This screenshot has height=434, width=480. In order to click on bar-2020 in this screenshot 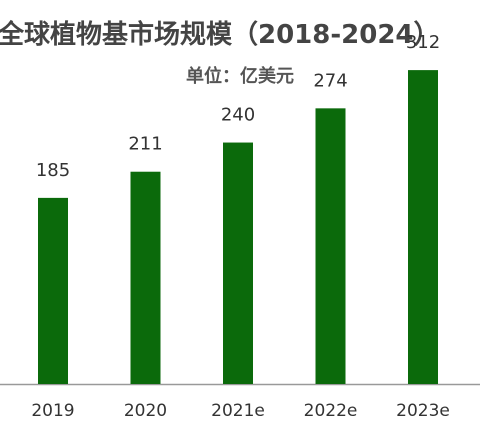, I will do `click(145, 277)`.